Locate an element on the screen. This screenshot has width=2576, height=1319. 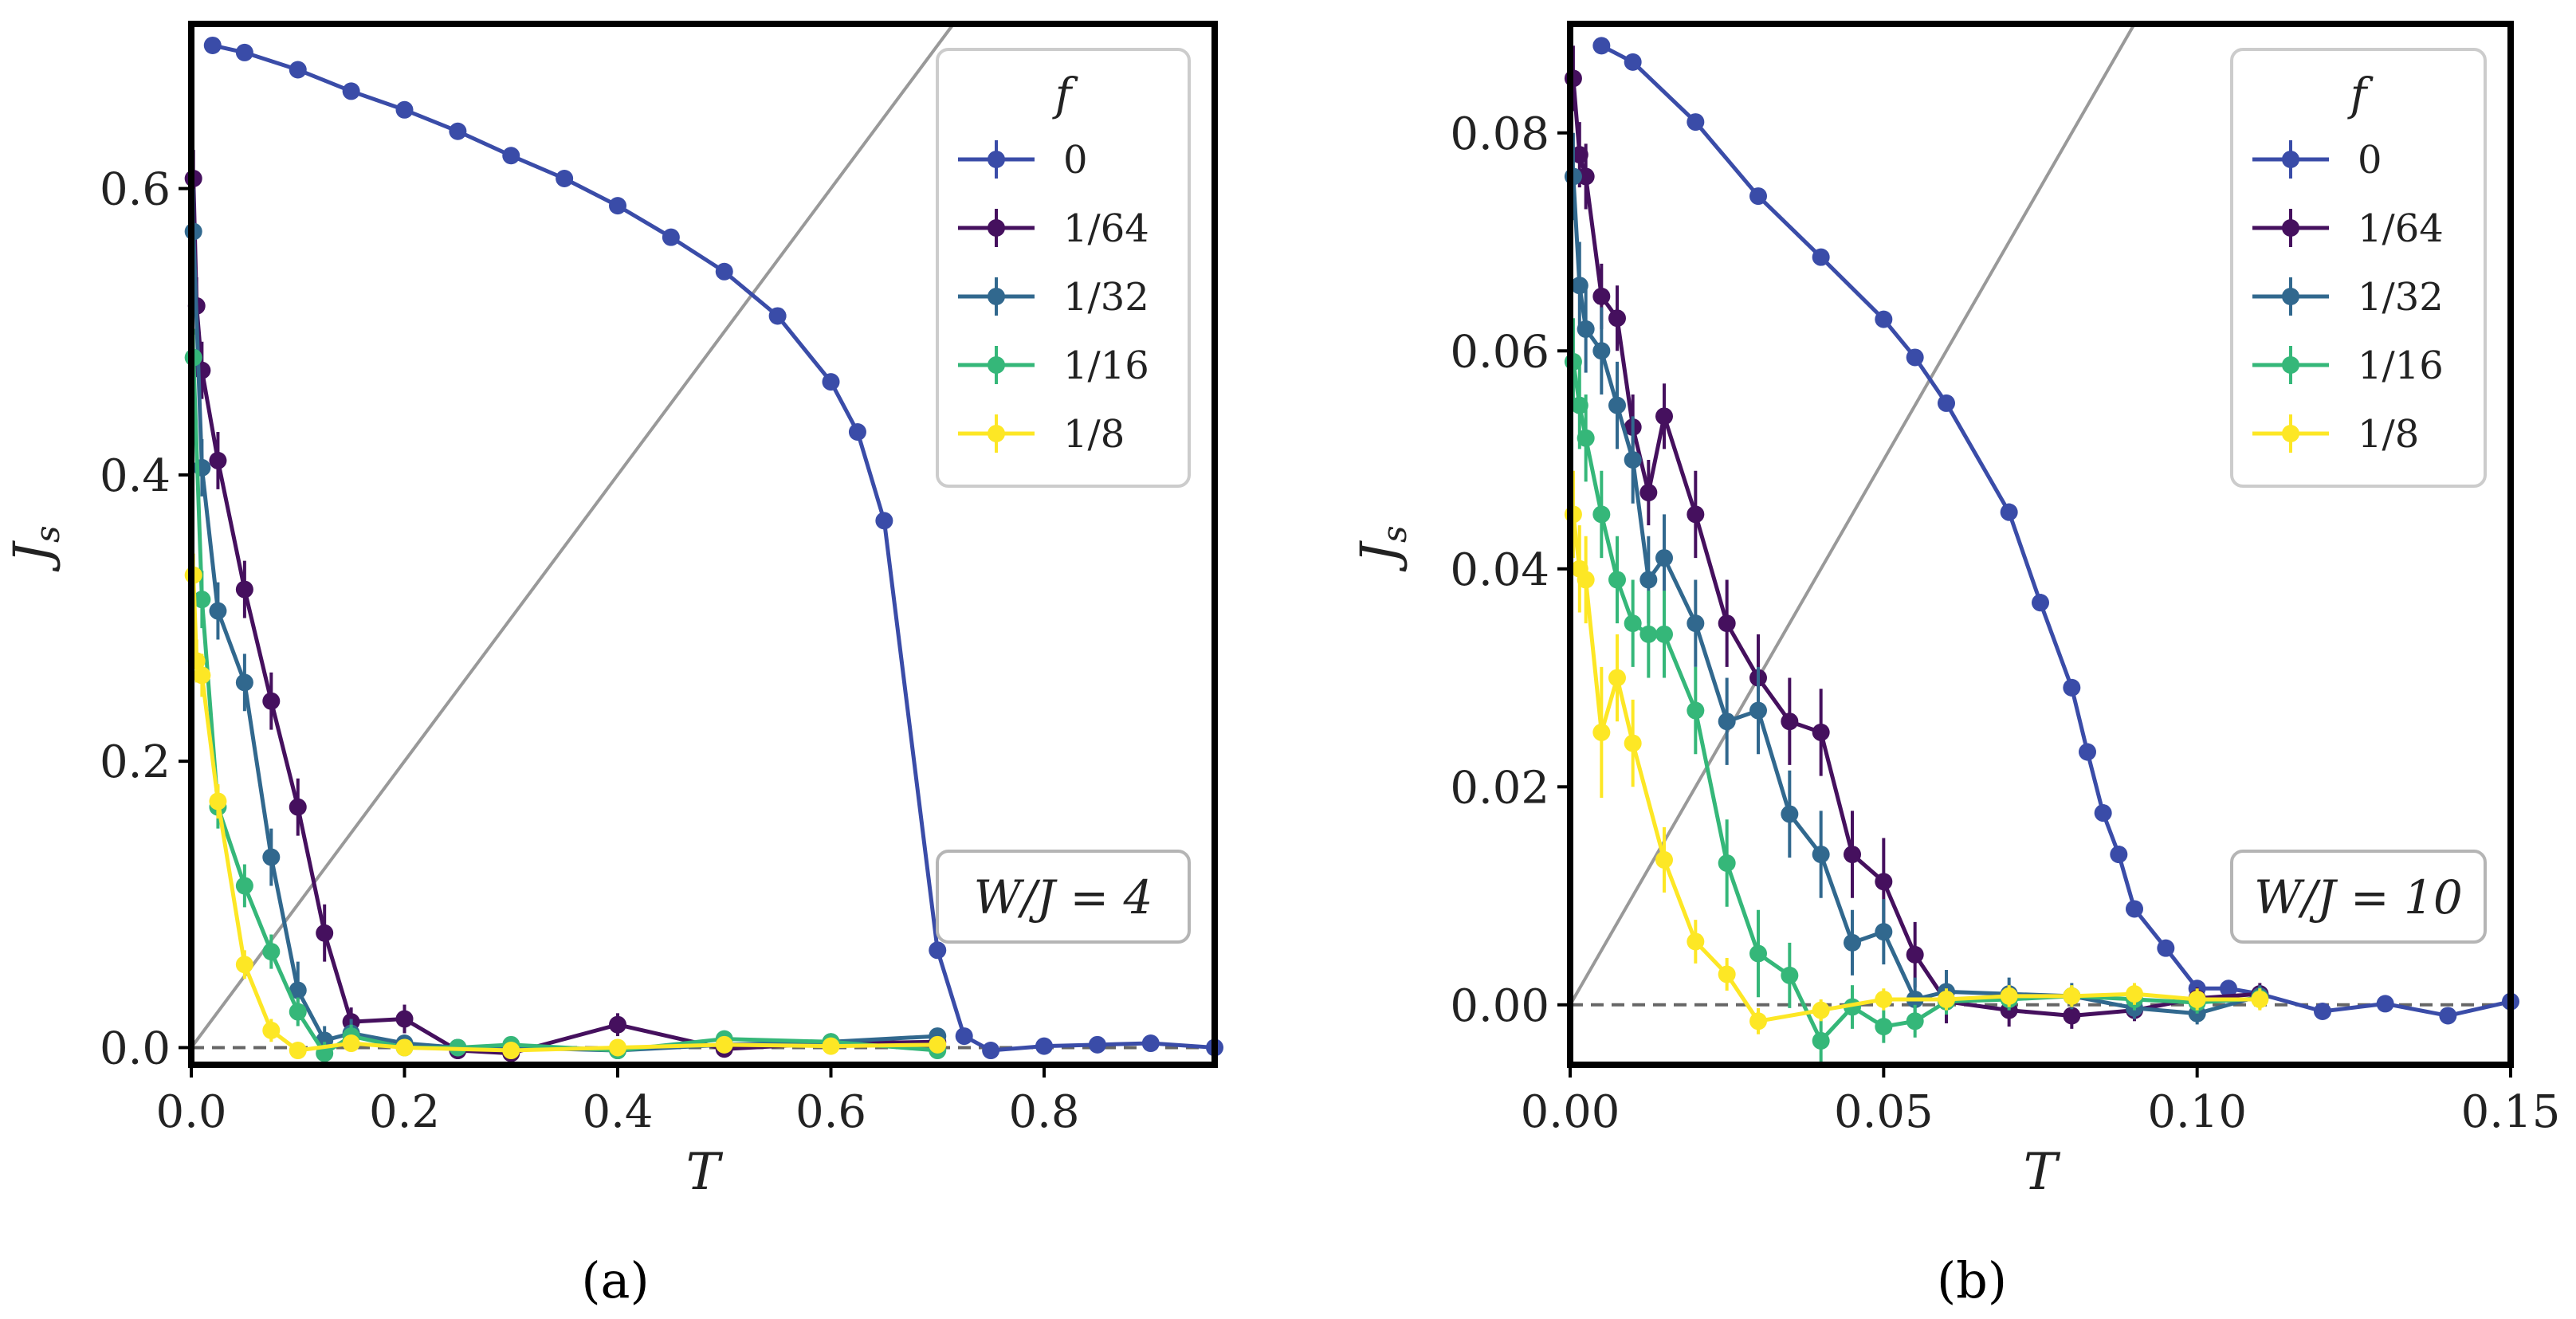
x-tick-label: 0.2 is located at coordinates (404, 1112).